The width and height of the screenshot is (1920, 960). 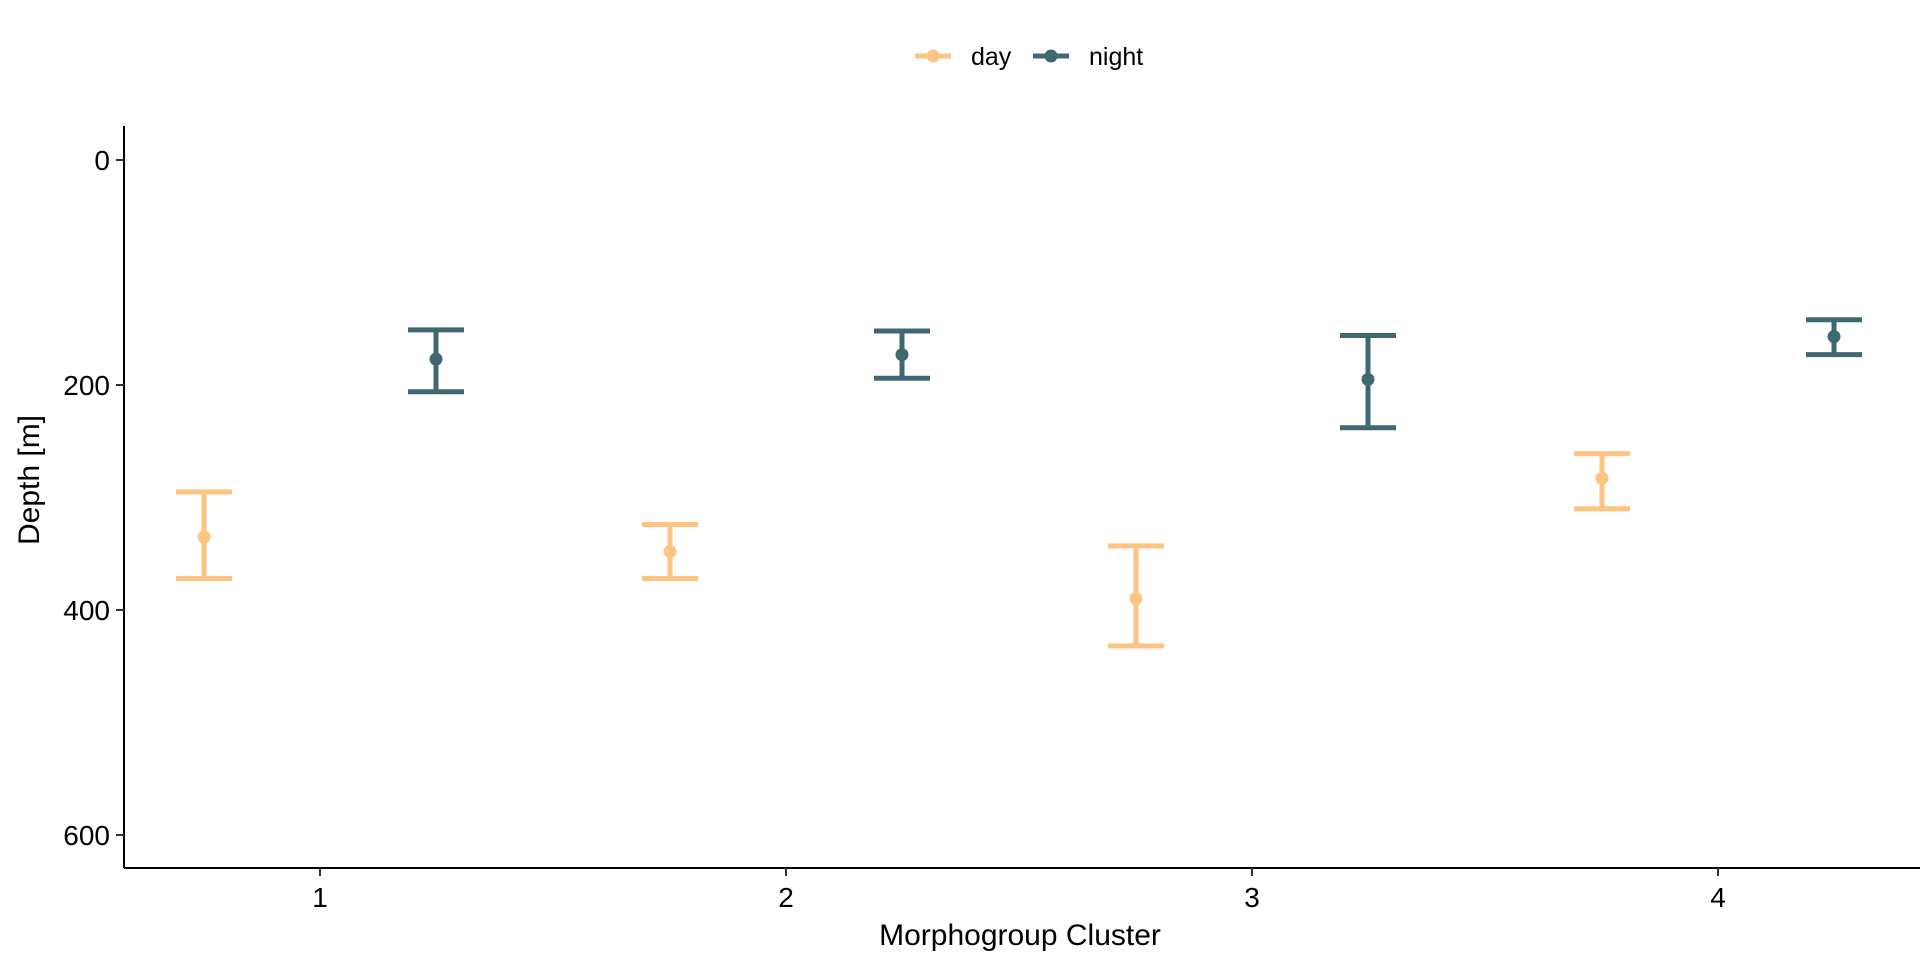 What do you see at coordinates (963, 57) in the screenshot?
I see `legend-item-day: day` at bounding box center [963, 57].